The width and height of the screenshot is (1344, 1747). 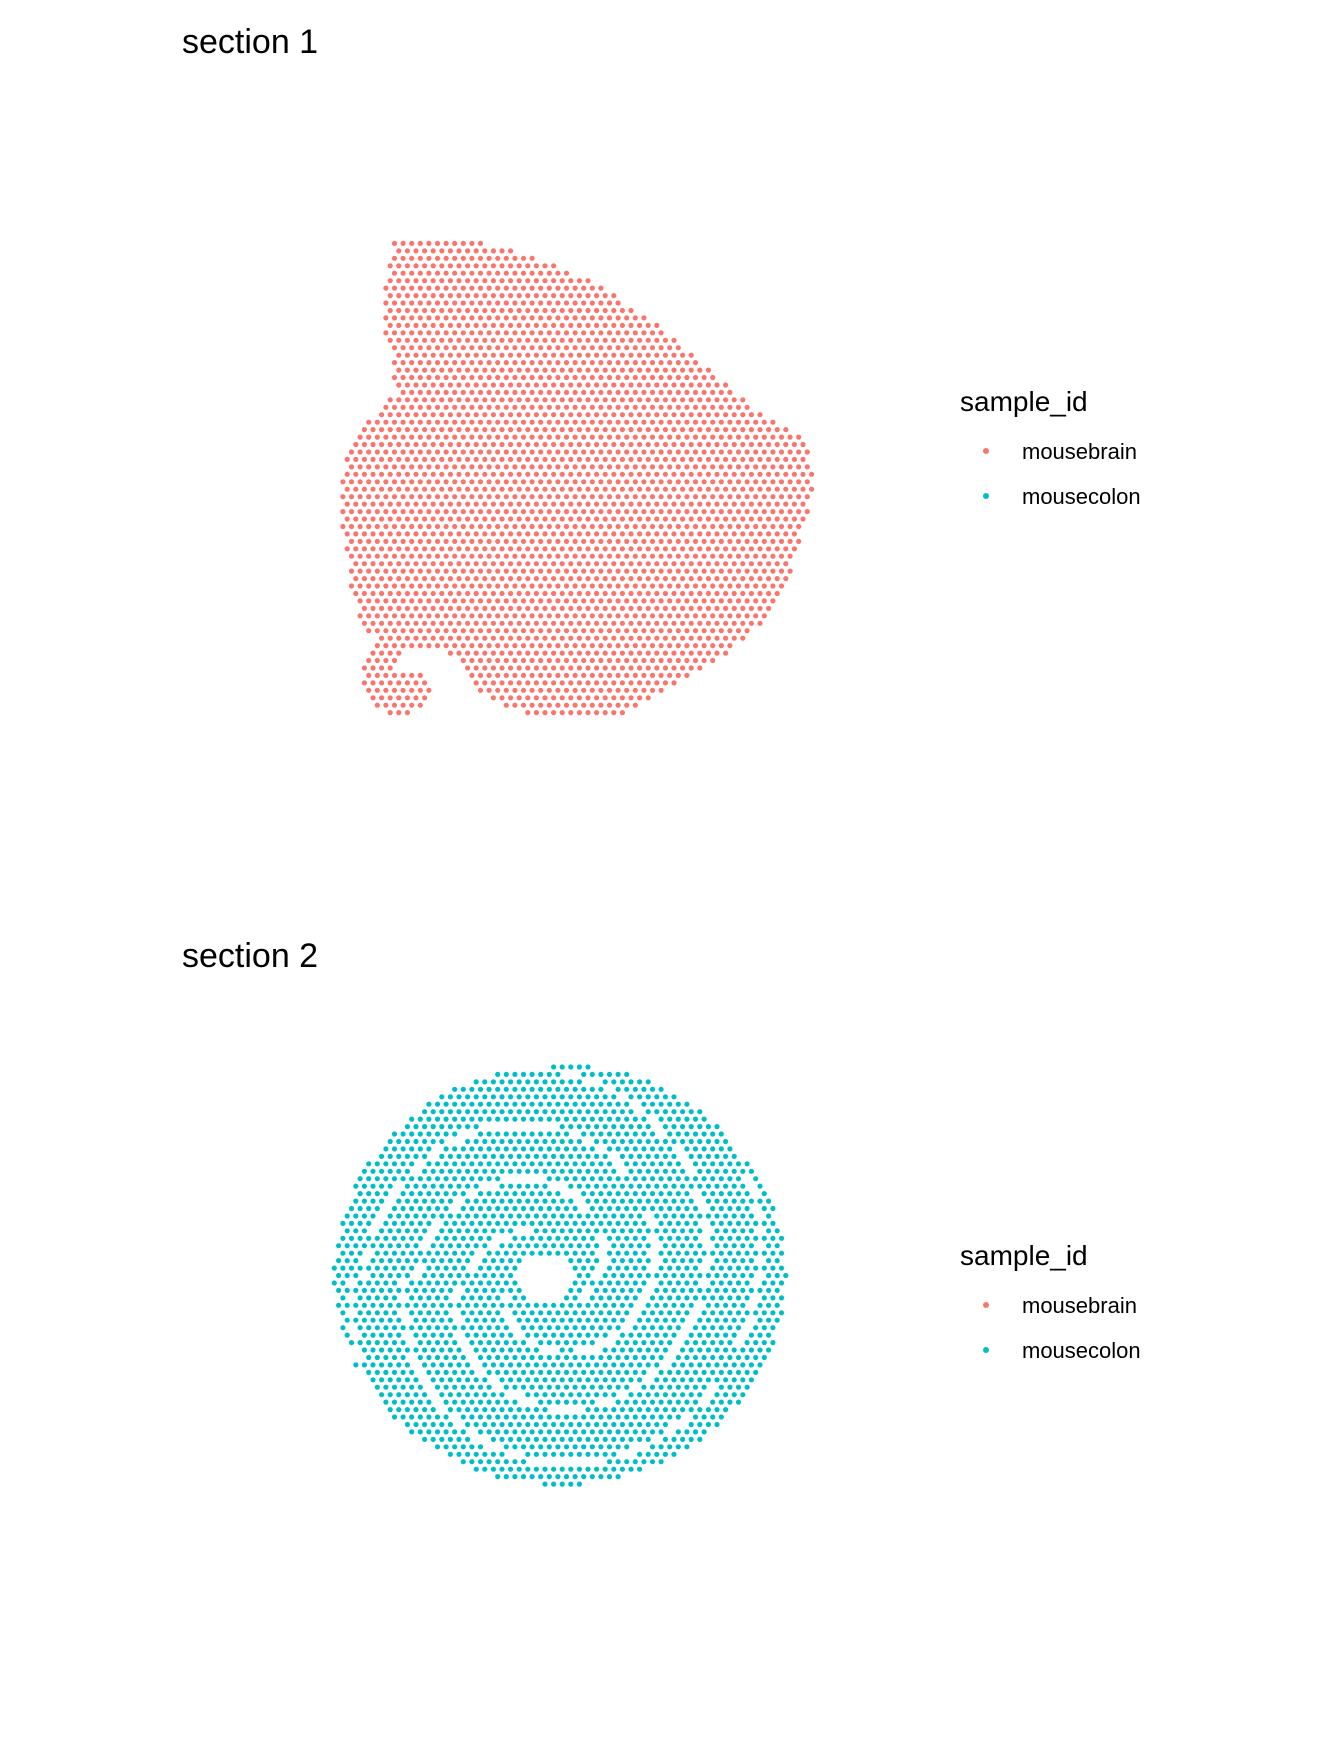 What do you see at coordinates (1050, 1316) in the screenshot?
I see `legend-item-mousebrain: mousebrain` at bounding box center [1050, 1316].